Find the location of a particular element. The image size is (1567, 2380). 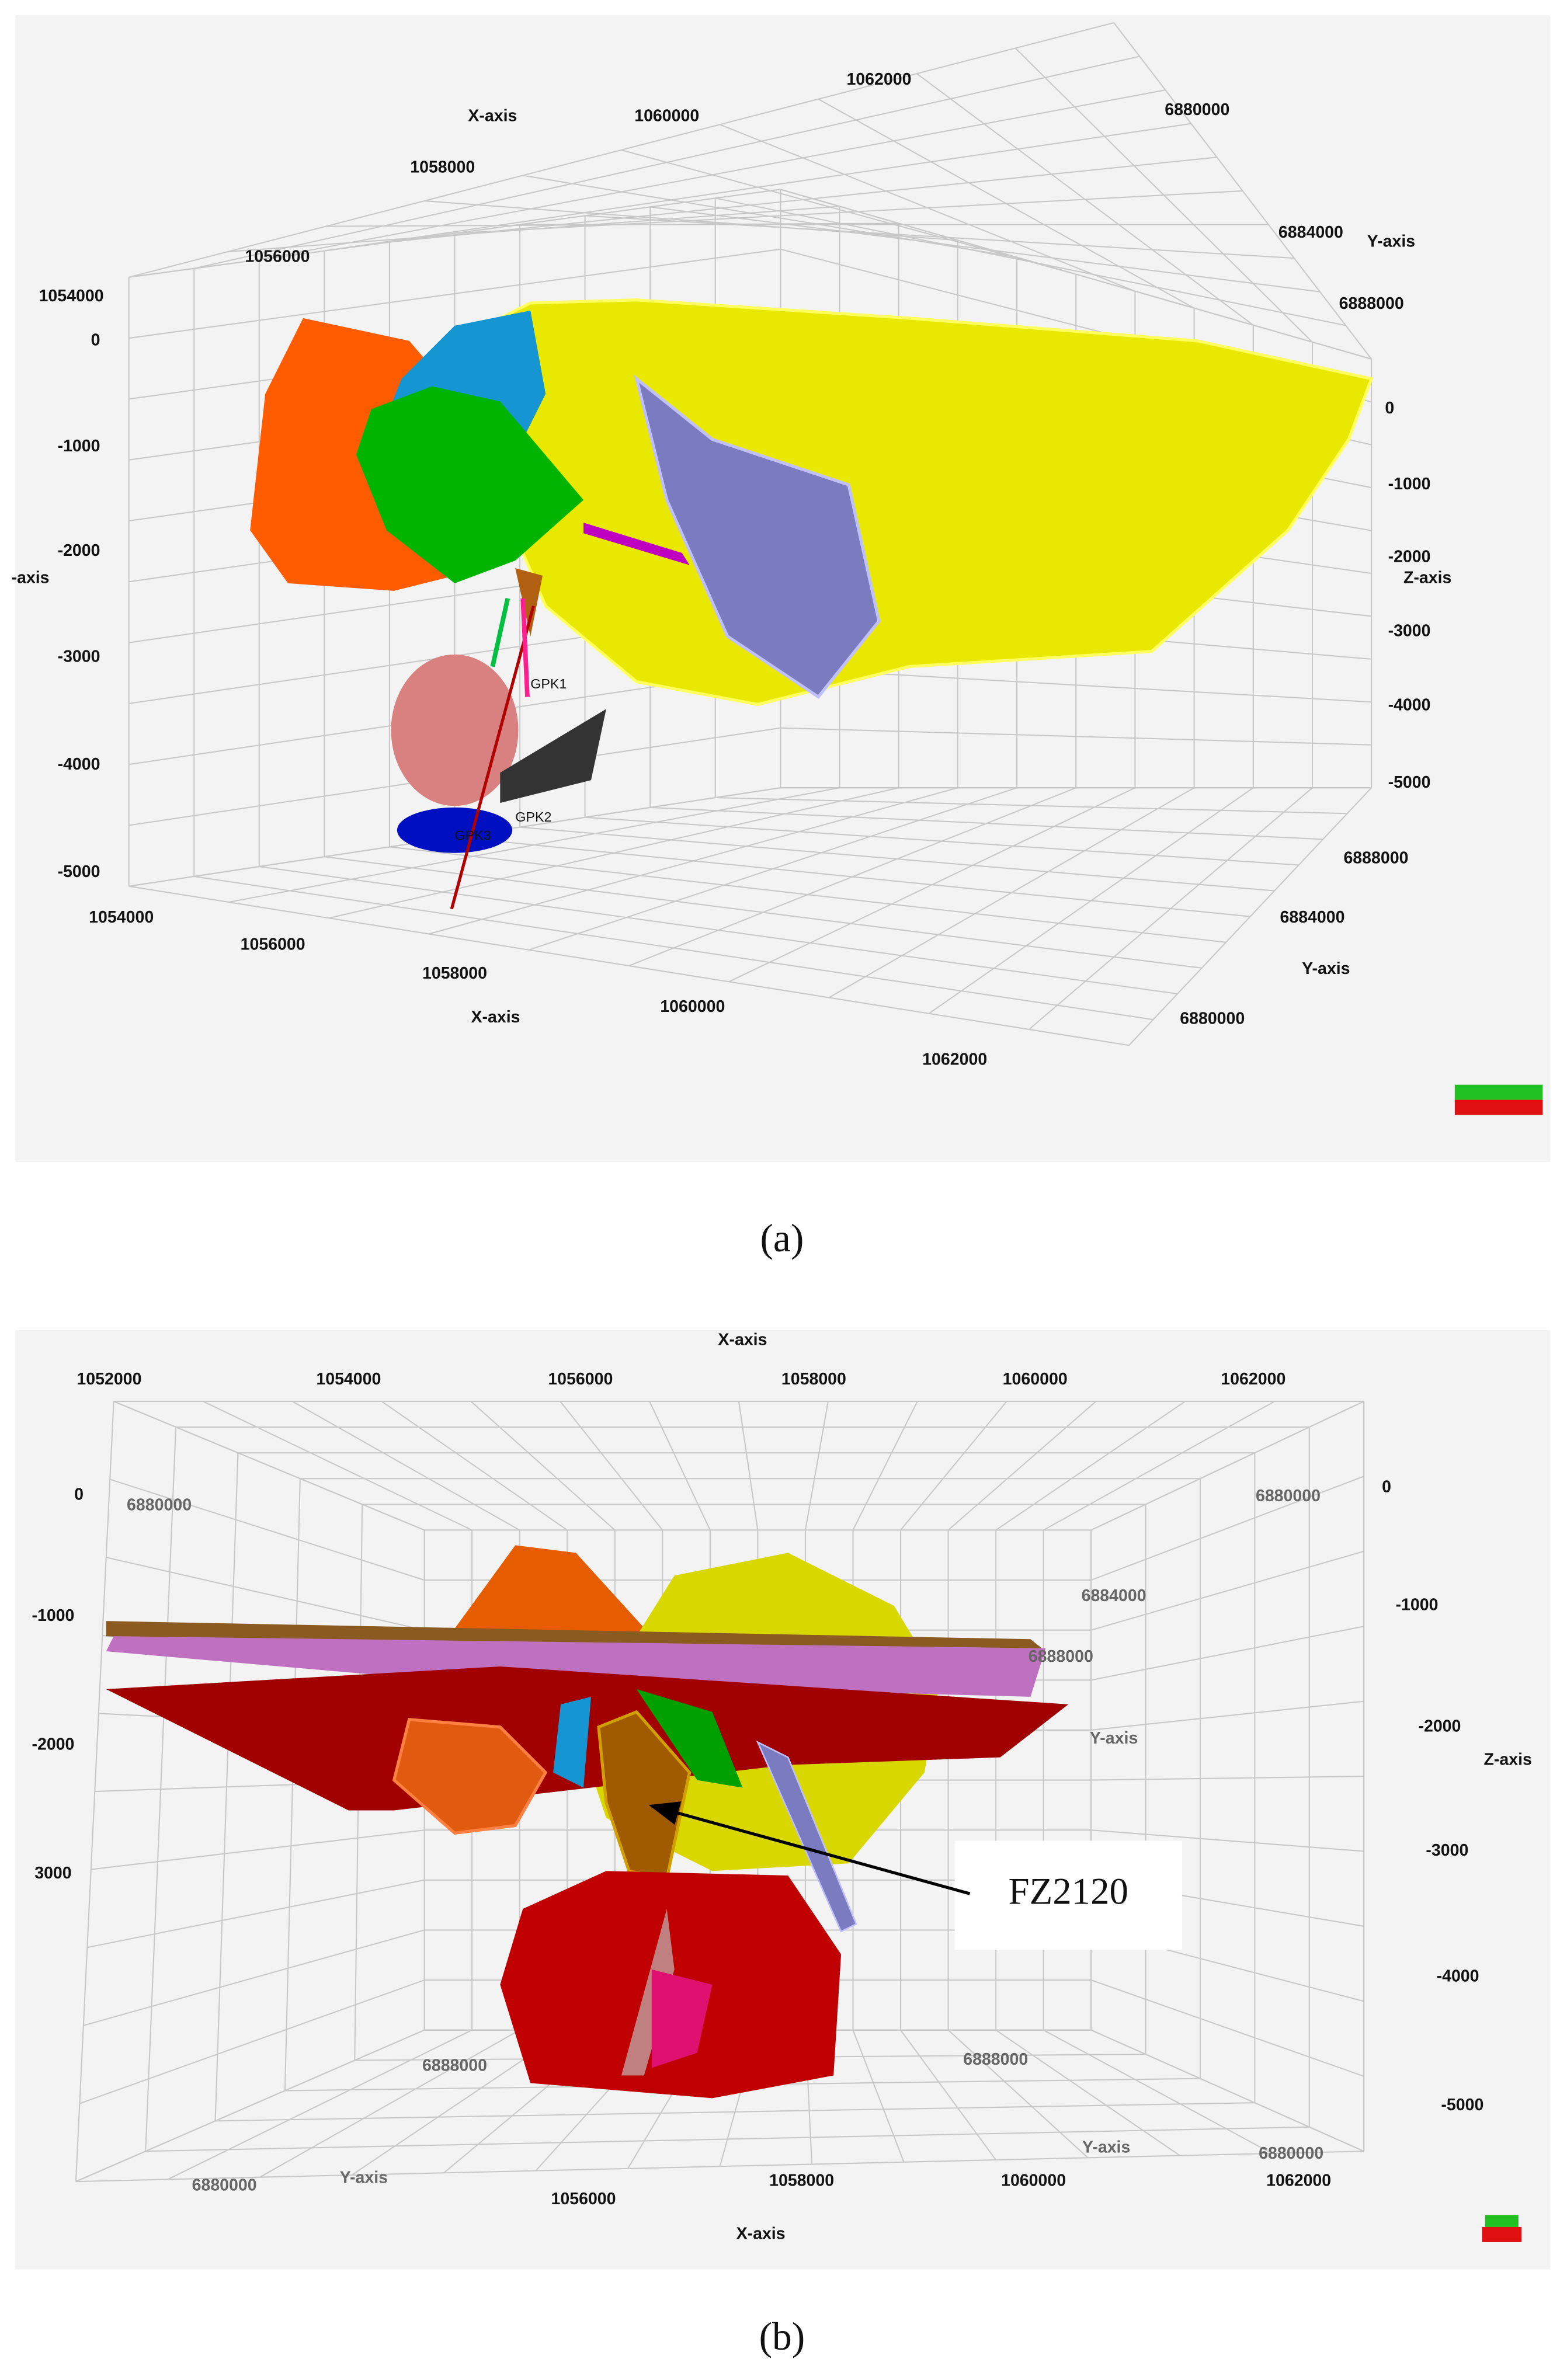

caption: (a) is located at coordinates (782, 1238).